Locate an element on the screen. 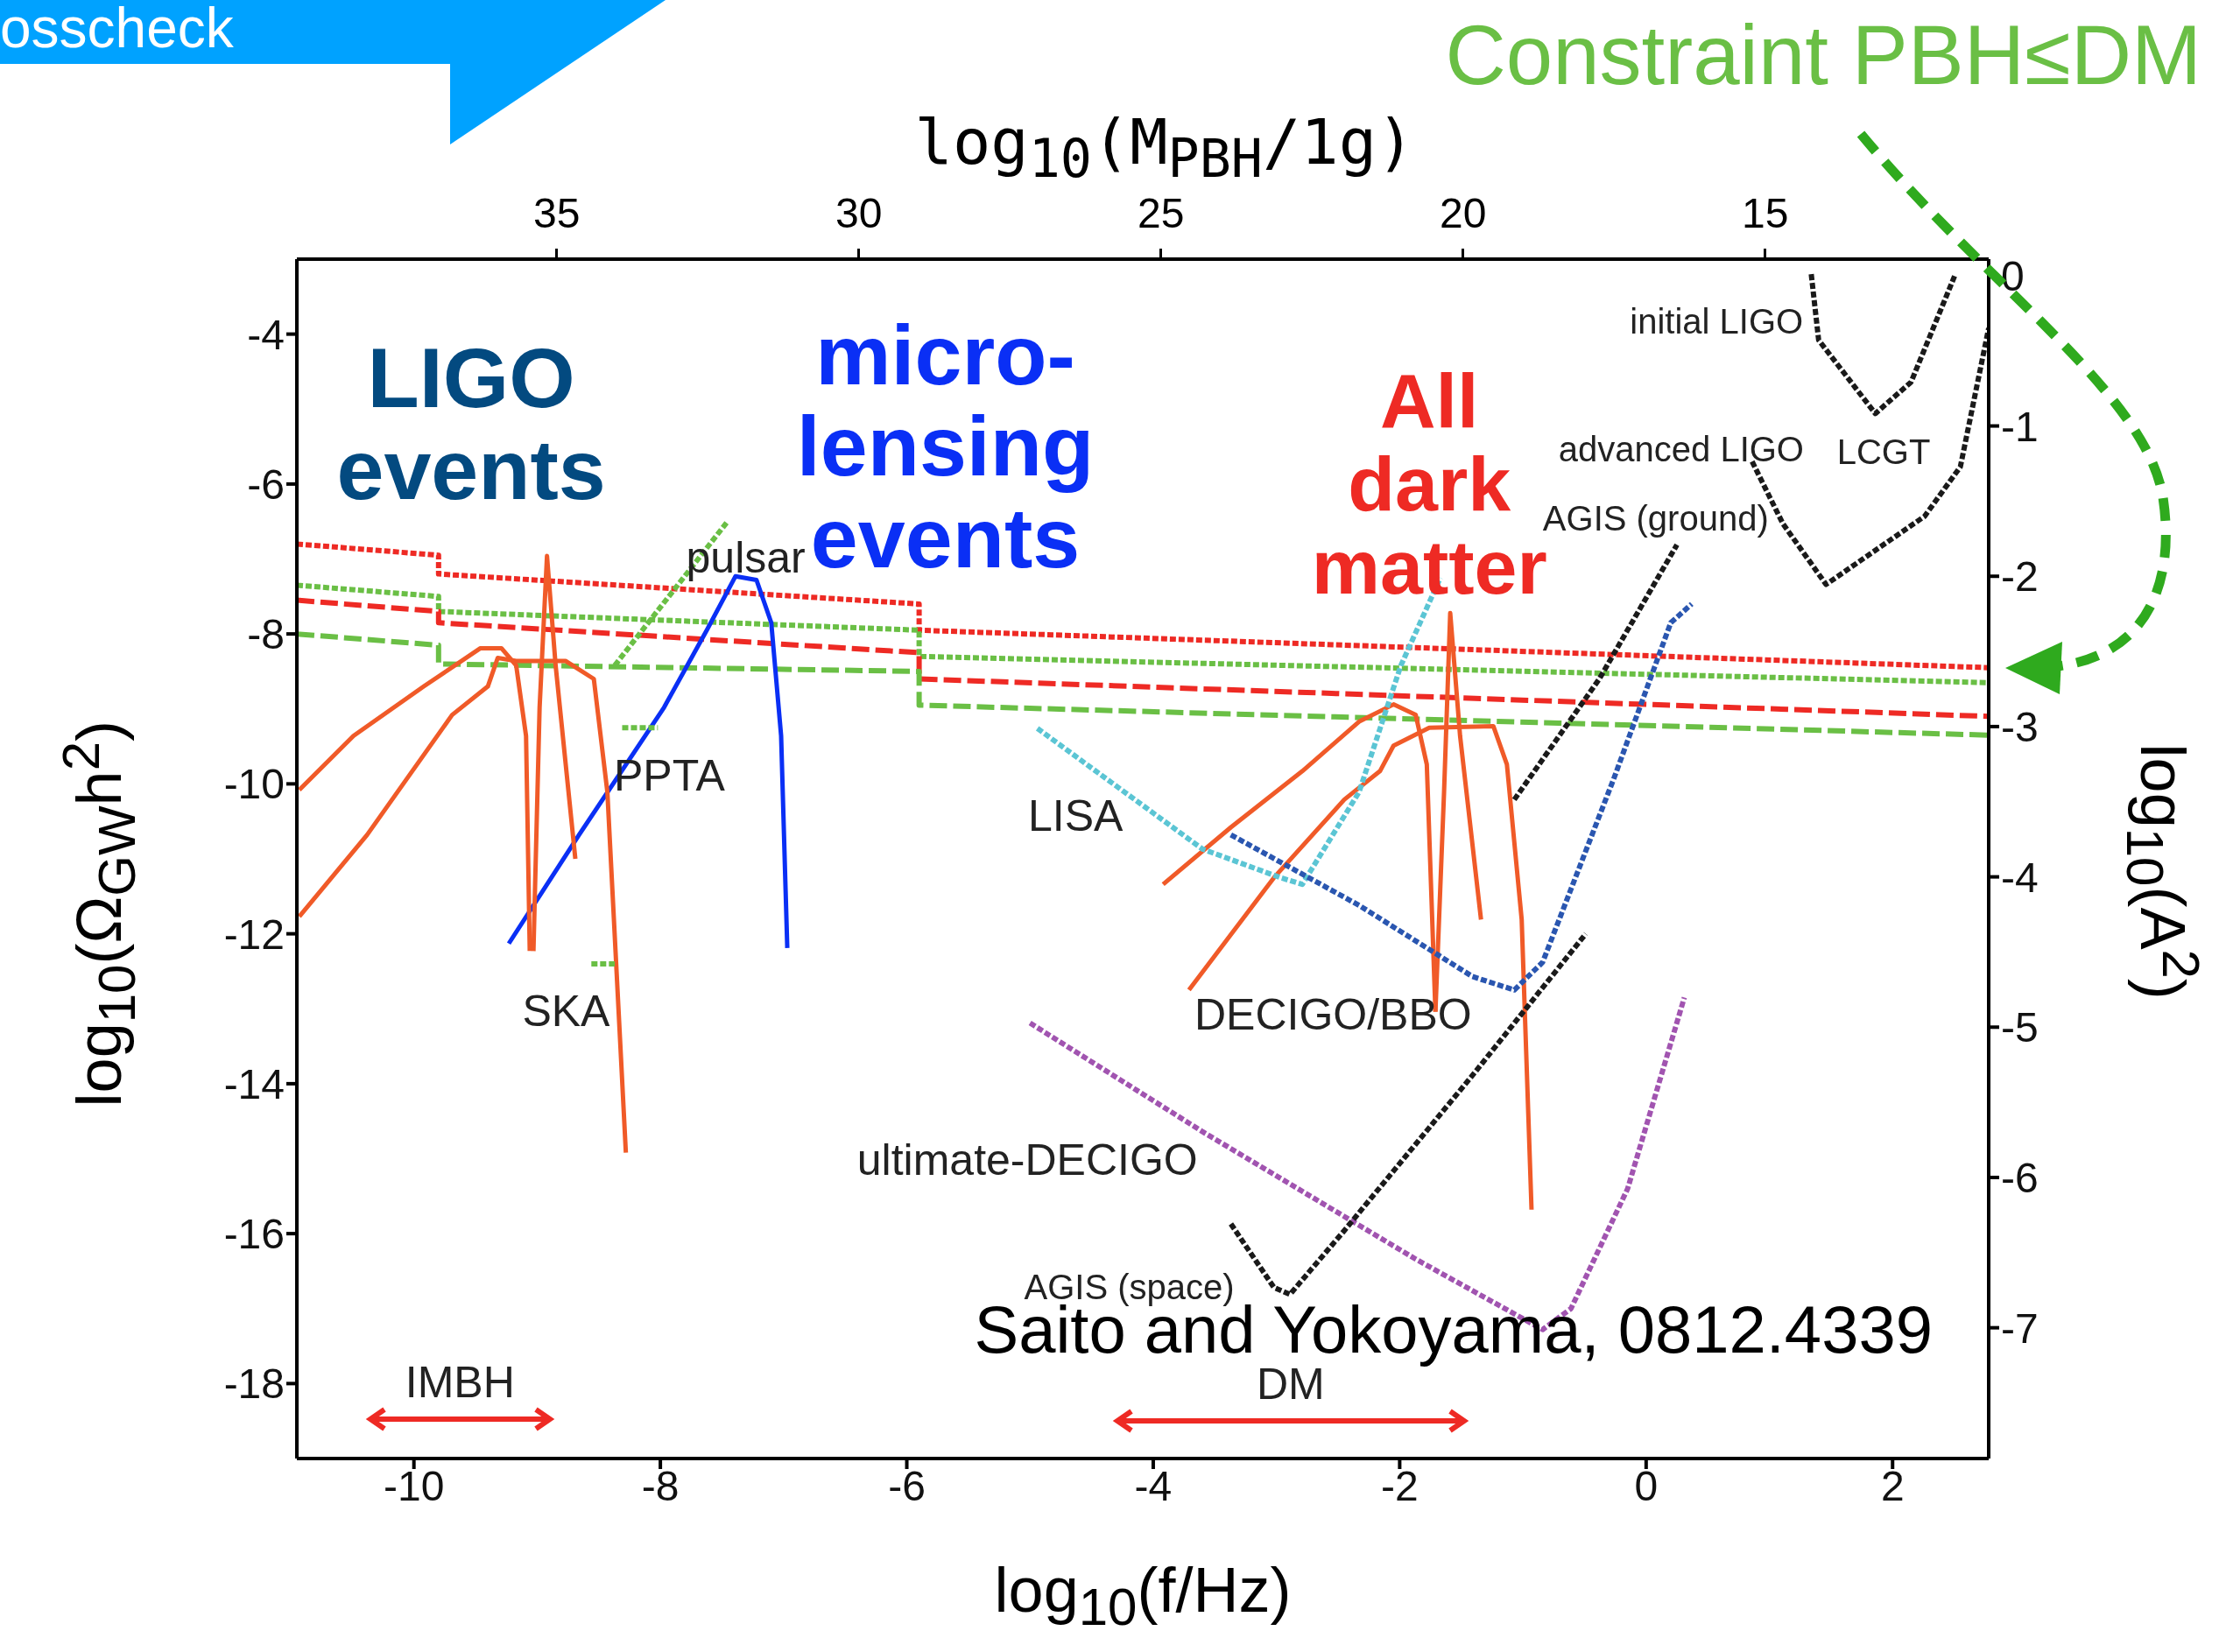 Image resolution: width=2219 pixels, height=1652 pixels. y2-tick-label: 0 is located at coordinates (2013, 275).